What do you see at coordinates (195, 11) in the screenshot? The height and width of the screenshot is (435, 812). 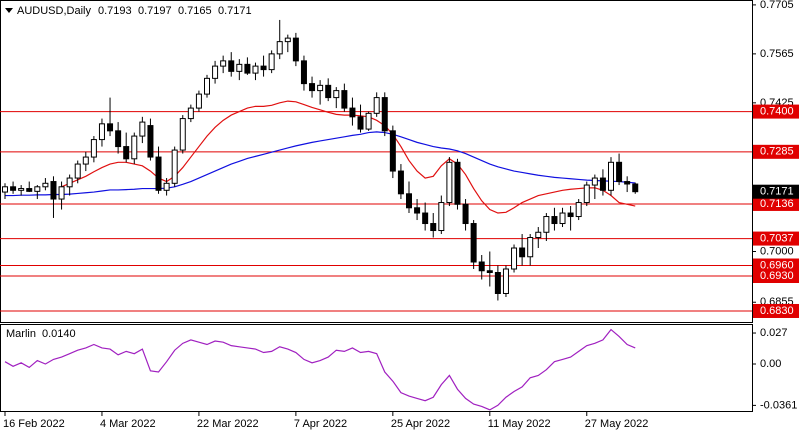 I see `header-low: 0.7165` at bounding box center [195, 11].